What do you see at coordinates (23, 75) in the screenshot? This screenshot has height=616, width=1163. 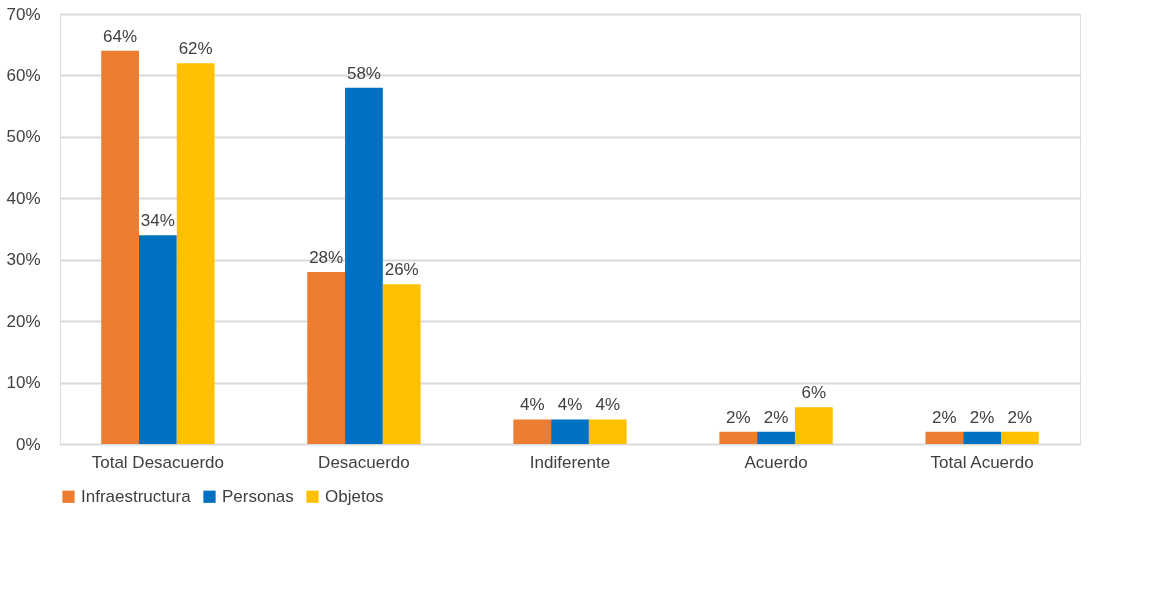 I see `y-tick-label: 60%` at bounding box center [23, 75].